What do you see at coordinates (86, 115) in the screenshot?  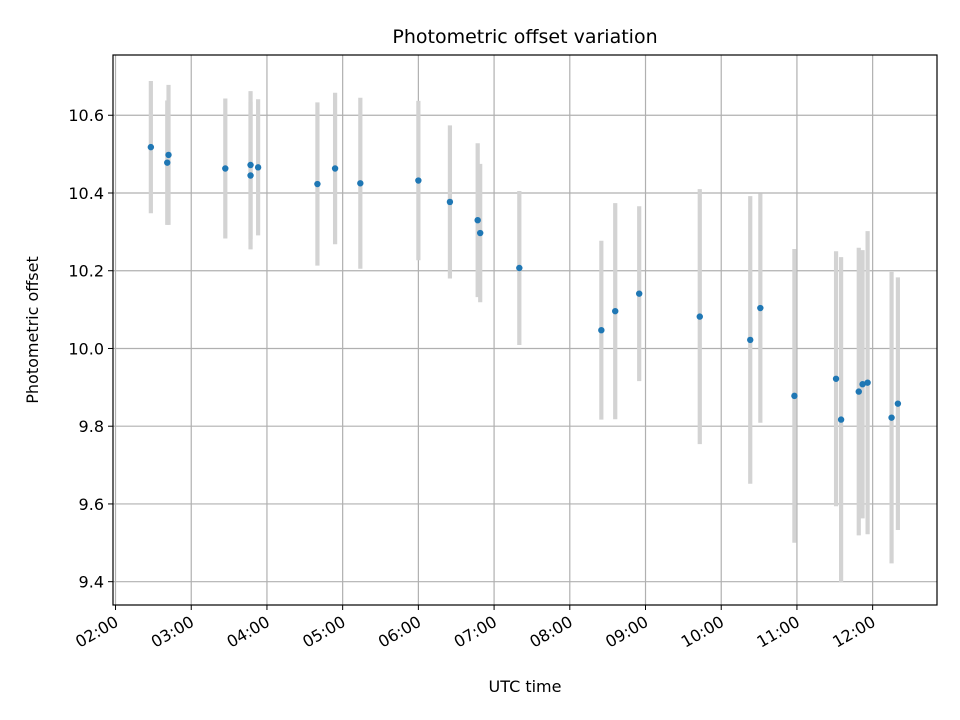 I see `y-tick-label: 10.6` at bounding box center [86, 115].